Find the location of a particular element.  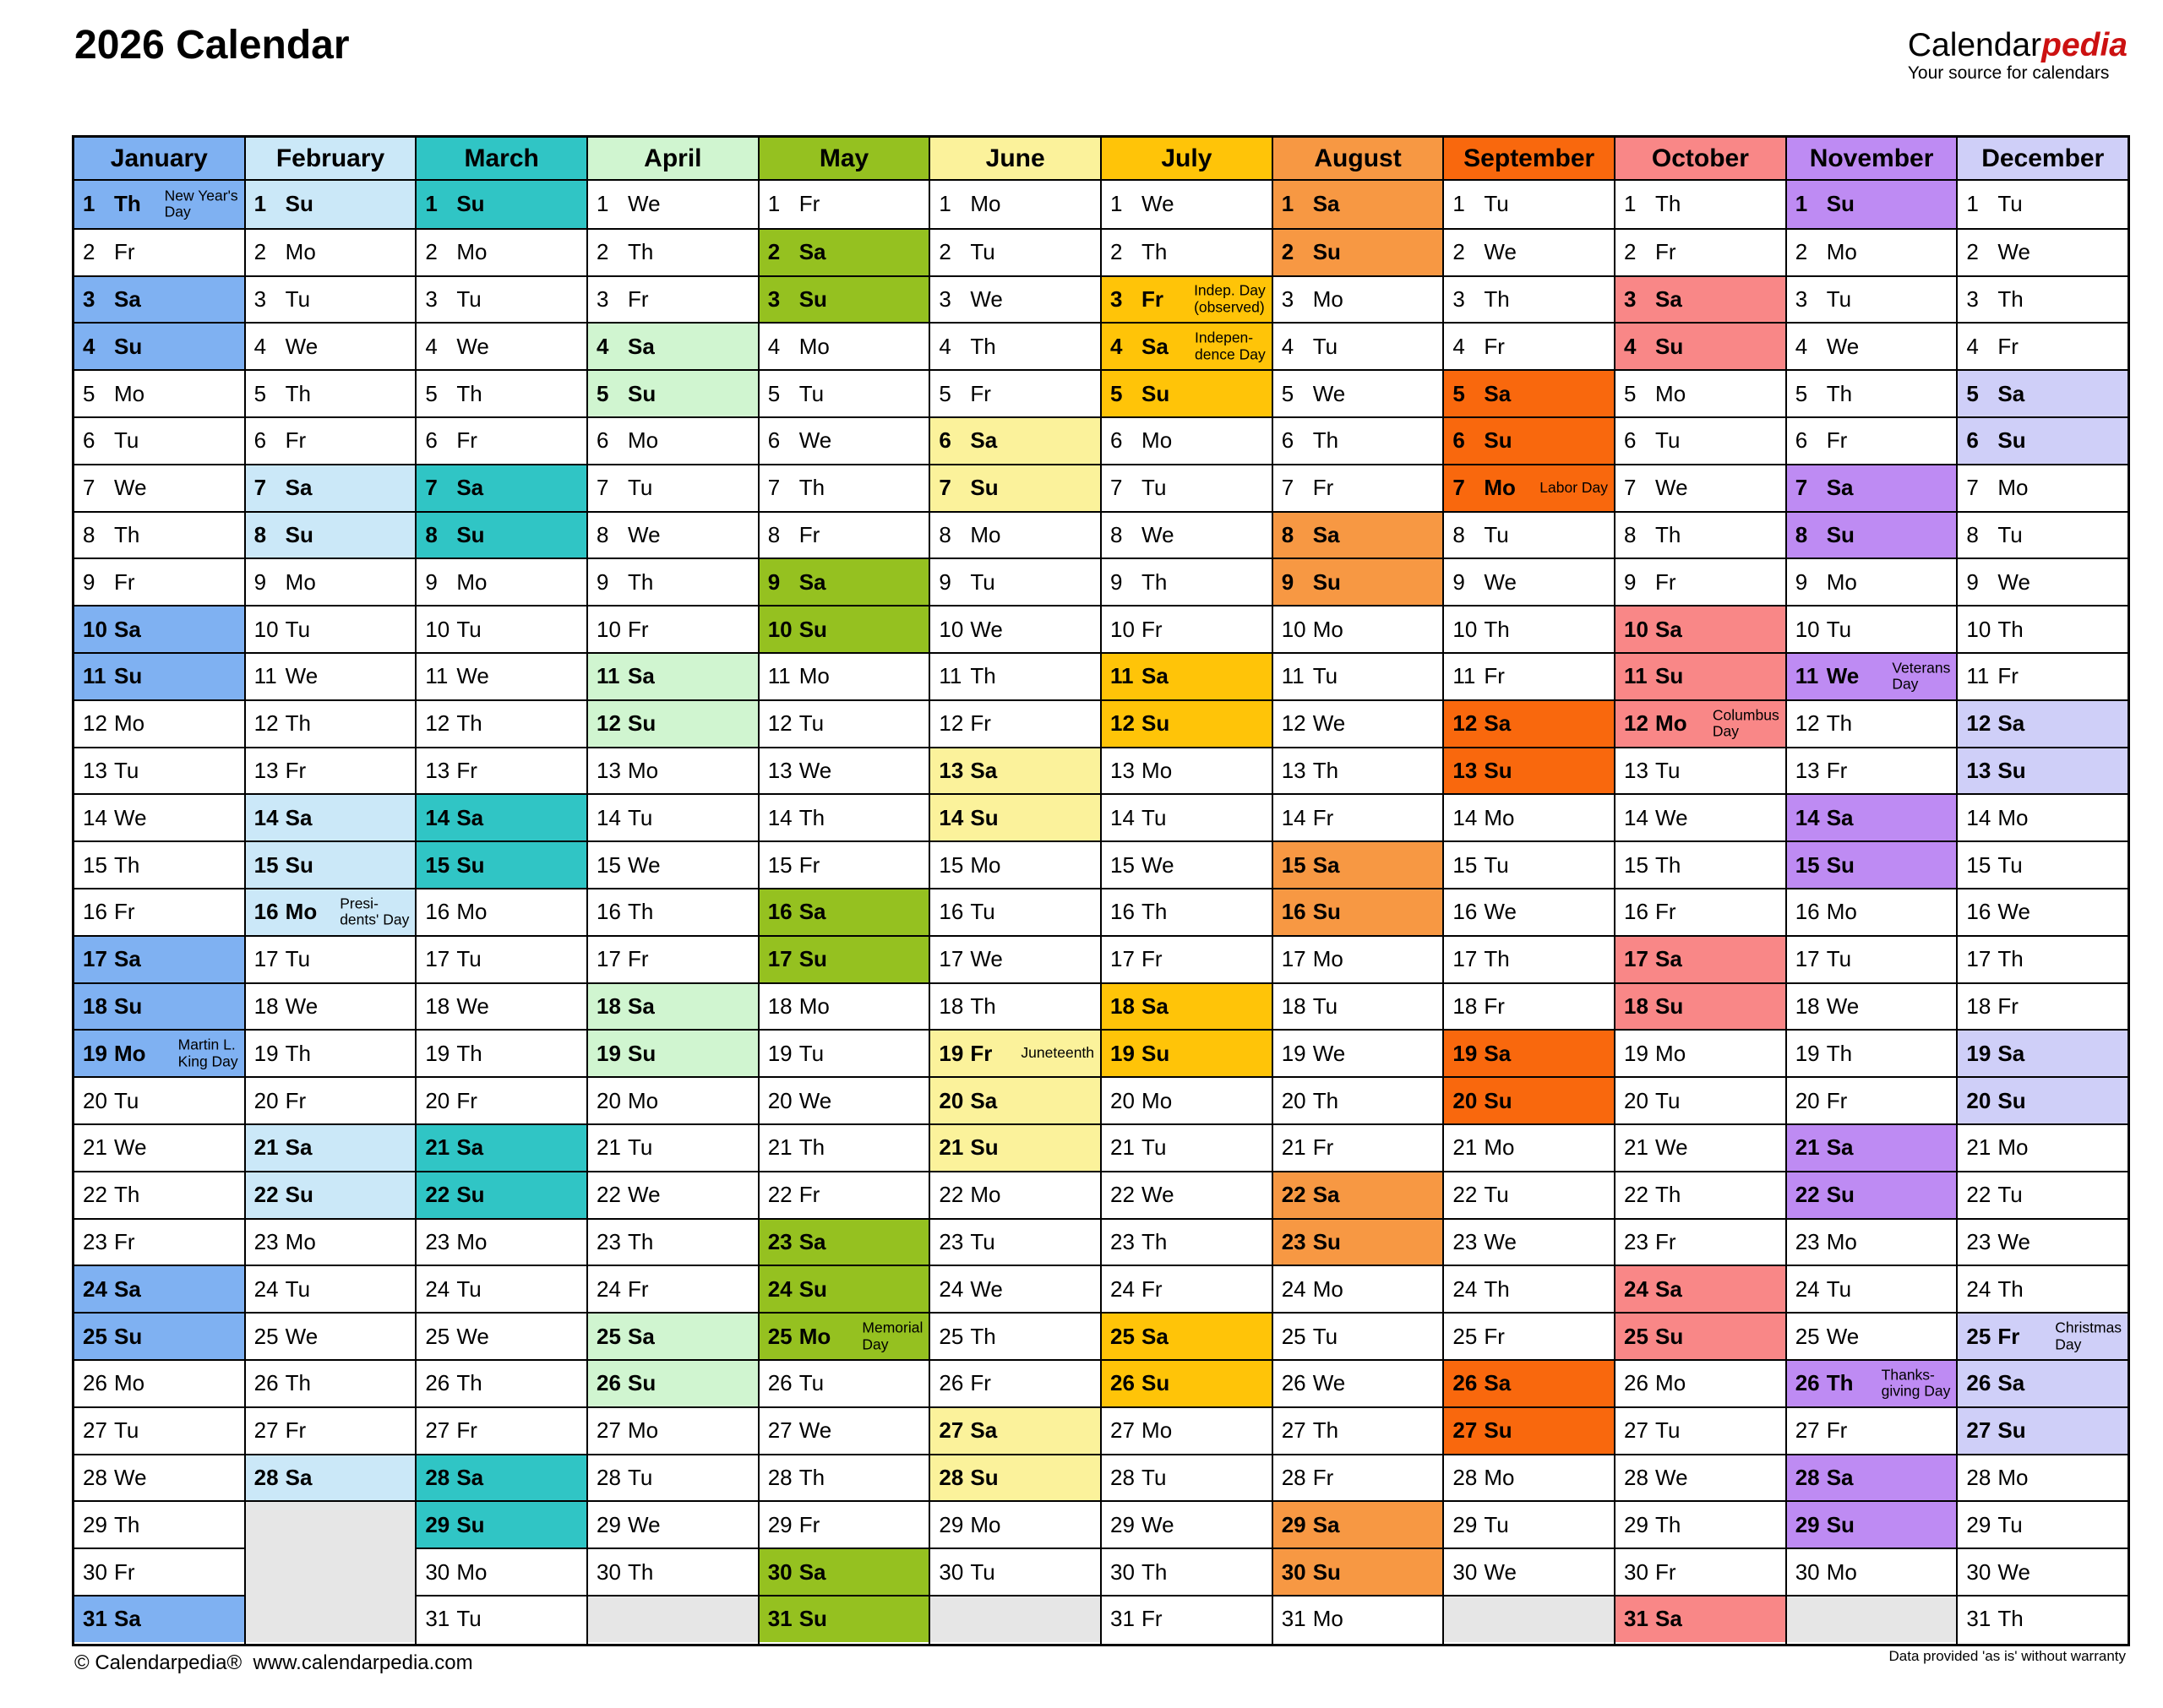

day-cell: 9 Su is located at coordinates (1358, 582).